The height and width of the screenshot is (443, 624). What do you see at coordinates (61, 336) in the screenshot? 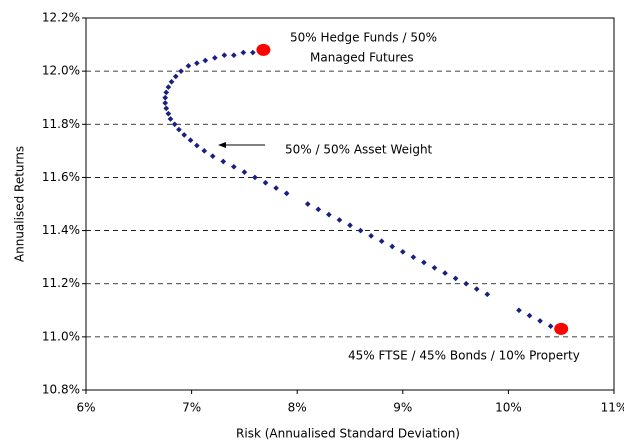
I see `y-tick-label: 11.0%` at bounding box center [61, 336].